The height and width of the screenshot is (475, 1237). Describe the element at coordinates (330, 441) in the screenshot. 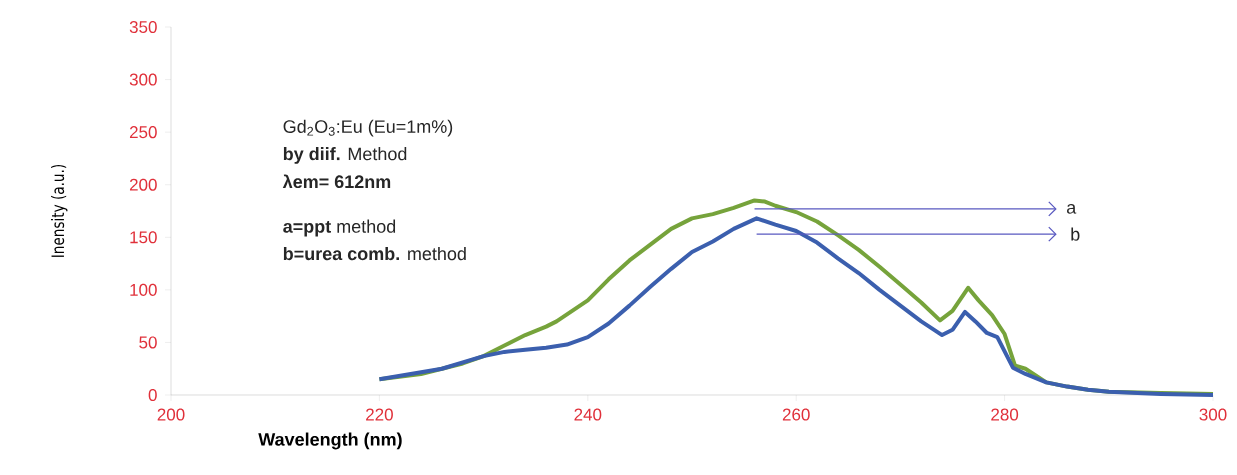

I see `x-axis-title: Wavelength (nm)` at that location.